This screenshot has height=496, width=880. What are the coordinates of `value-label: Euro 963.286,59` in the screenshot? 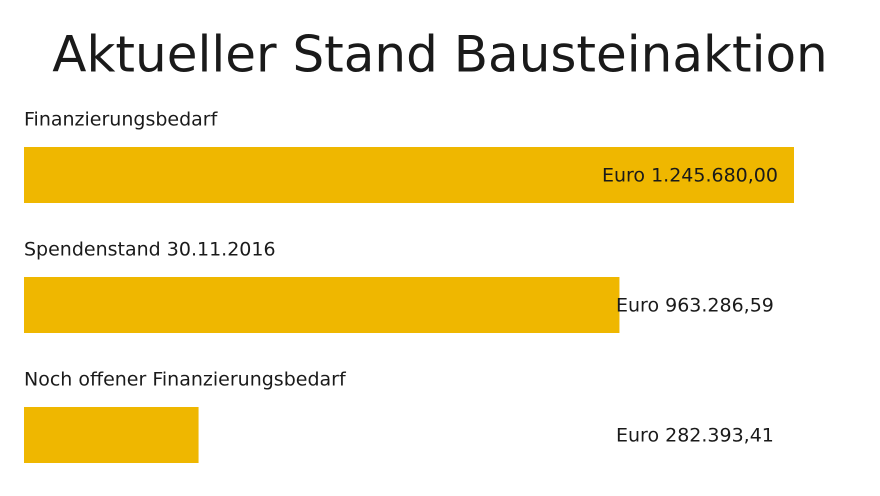 It's located at (695, 306).